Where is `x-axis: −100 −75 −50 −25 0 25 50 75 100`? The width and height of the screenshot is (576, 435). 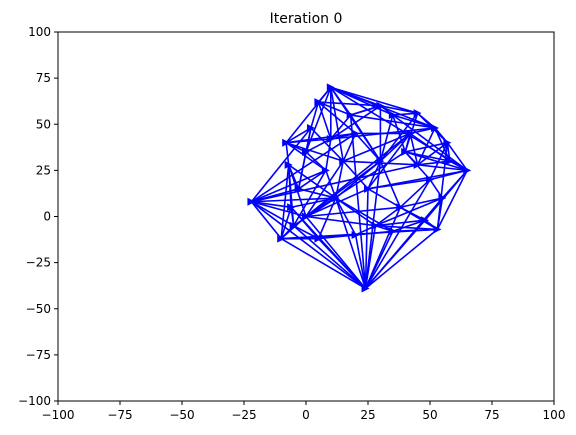 x-axis: −100 −75 −50 −25 0 25 50 75 100 is located at coordinates (304, 411).